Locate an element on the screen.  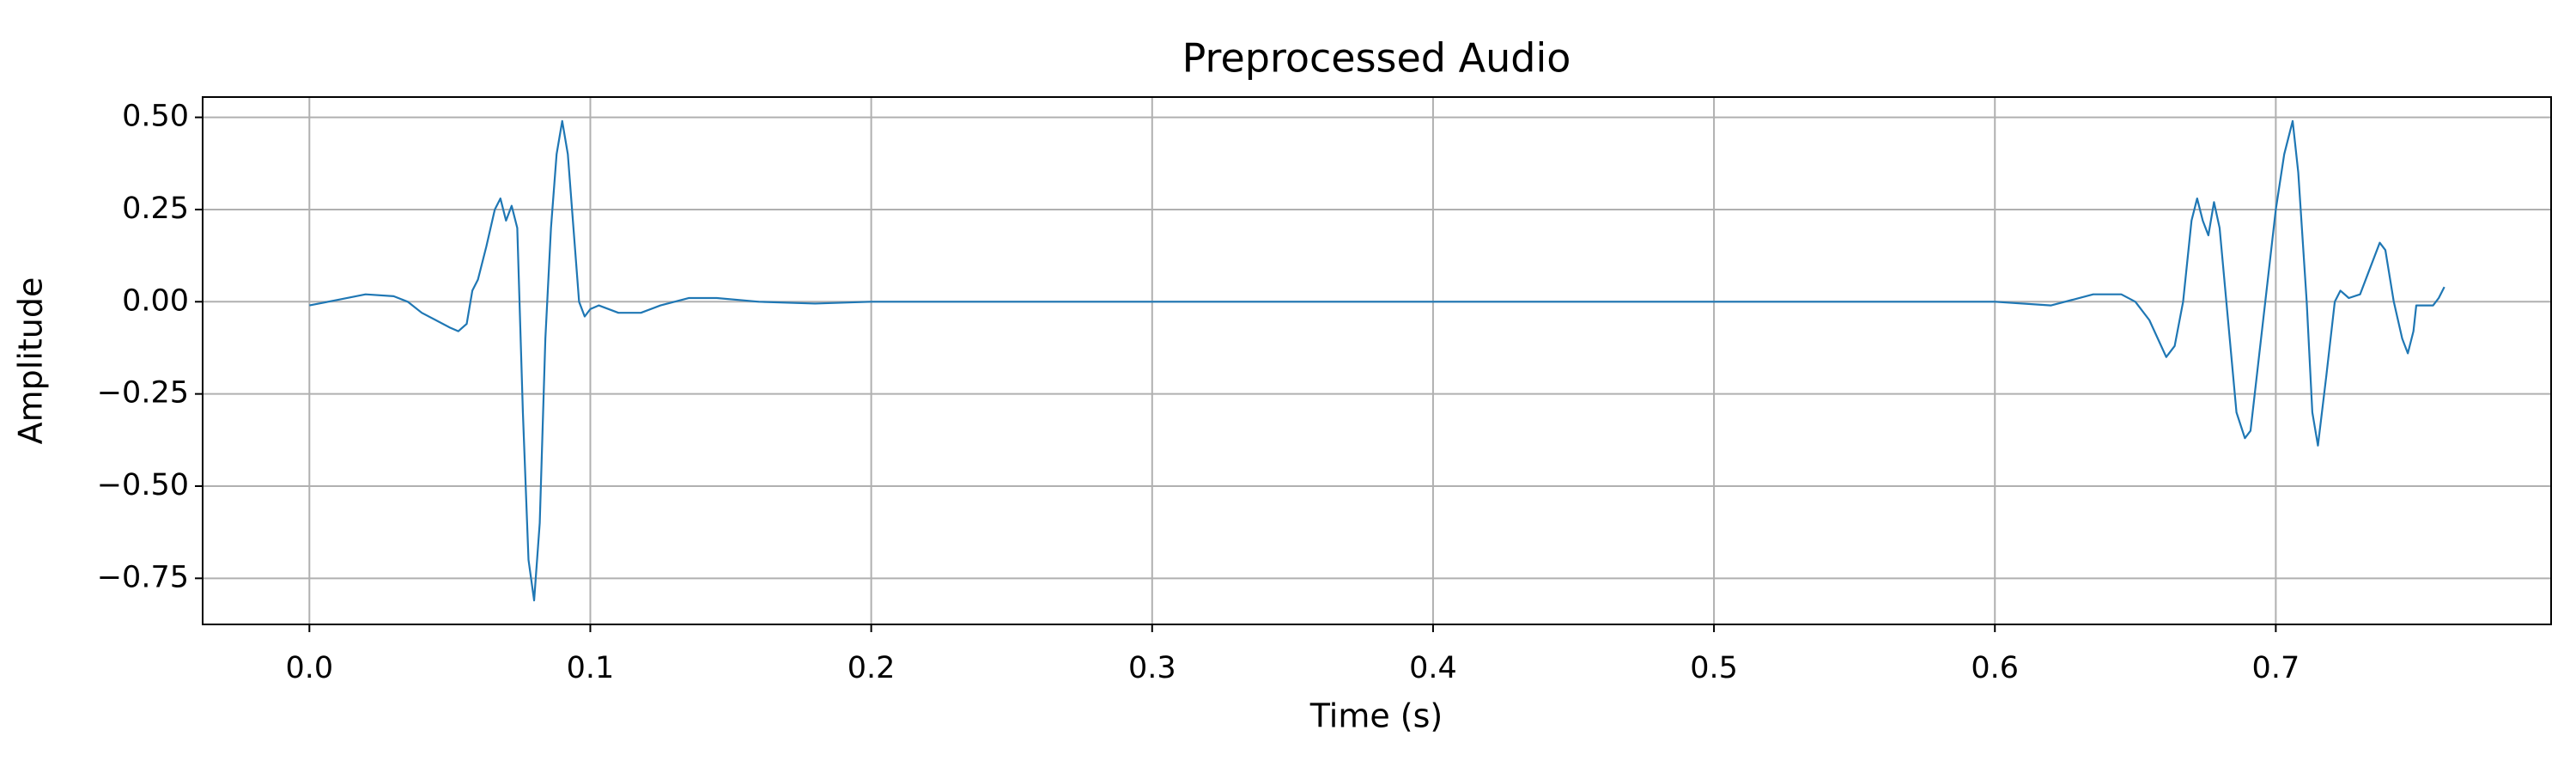
x-tick-label: 0.4 is located at coordinates (1433, 668).